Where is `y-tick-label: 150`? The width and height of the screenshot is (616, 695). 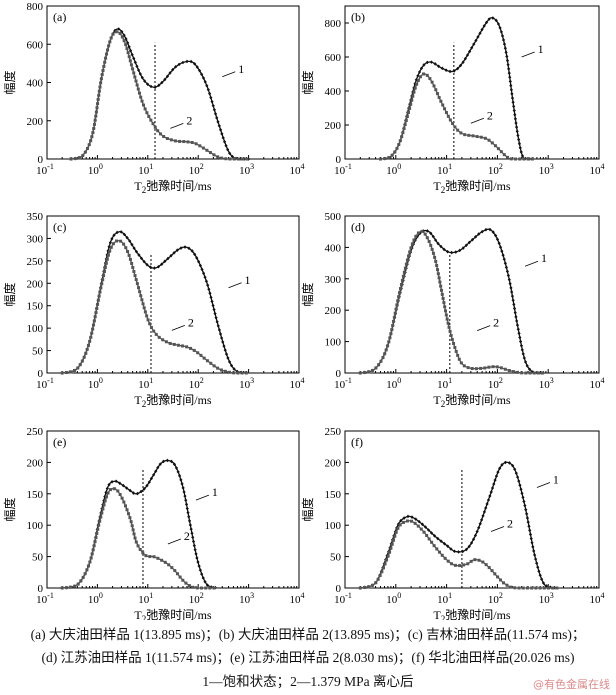 y-tick-label: 150 is located at coordinates (333, 495).